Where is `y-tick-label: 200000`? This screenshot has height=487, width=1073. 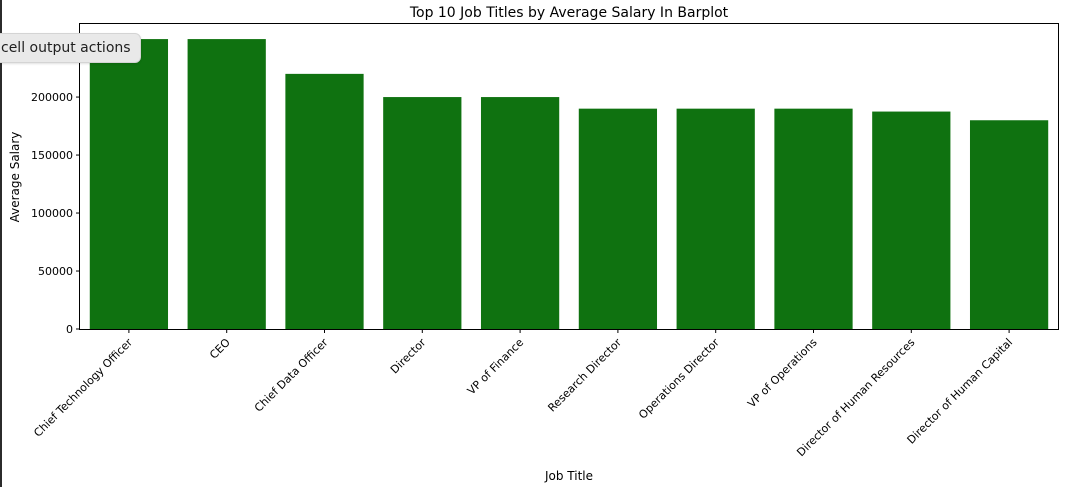
y-tick-label: 200000 is located at coordinates (52, 97).